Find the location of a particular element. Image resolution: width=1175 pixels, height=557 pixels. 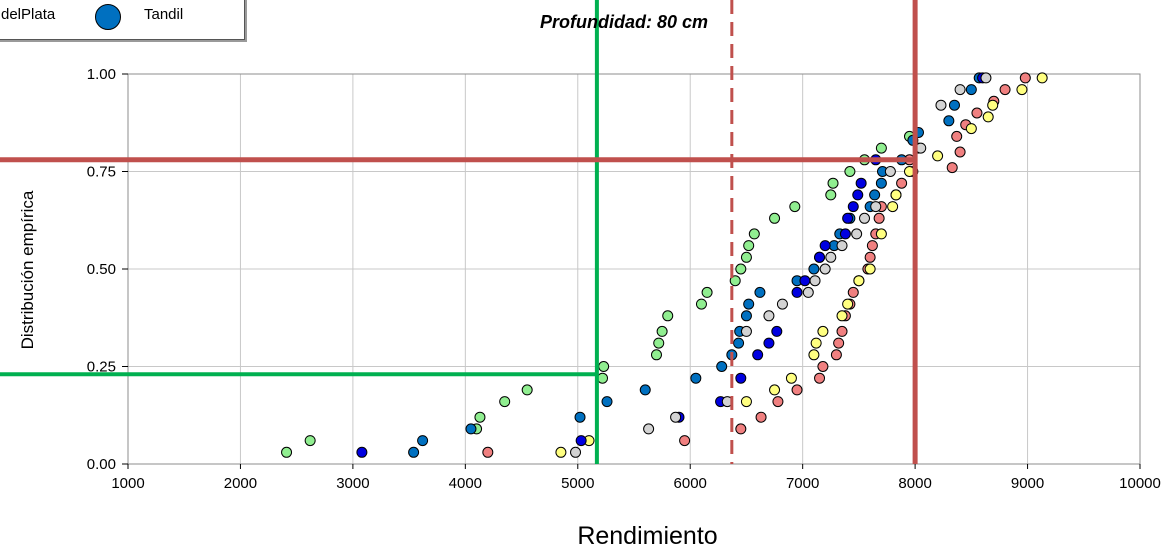

x-tick-label: 8000 is located at coordinates (914, 483).